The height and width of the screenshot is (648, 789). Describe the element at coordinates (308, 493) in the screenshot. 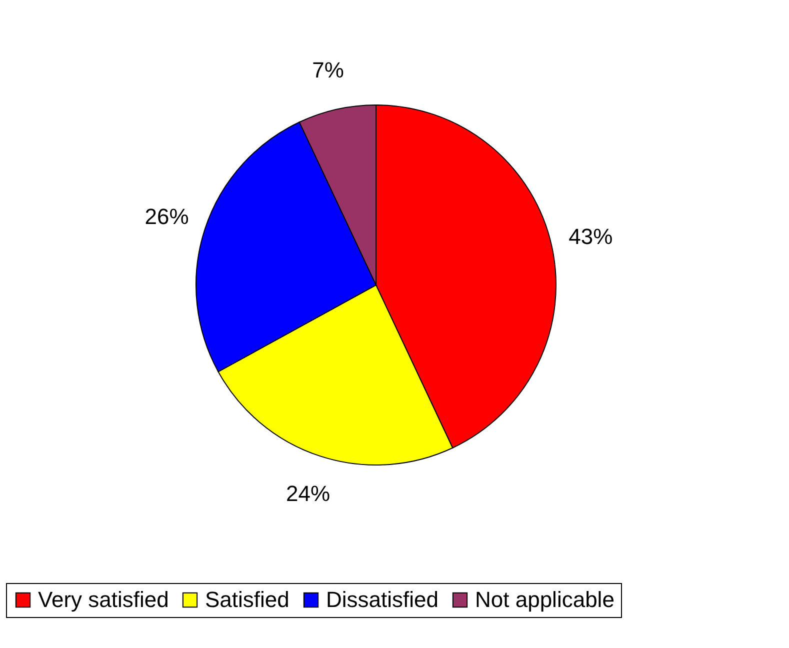

I see `data-label: 24%` at that location.